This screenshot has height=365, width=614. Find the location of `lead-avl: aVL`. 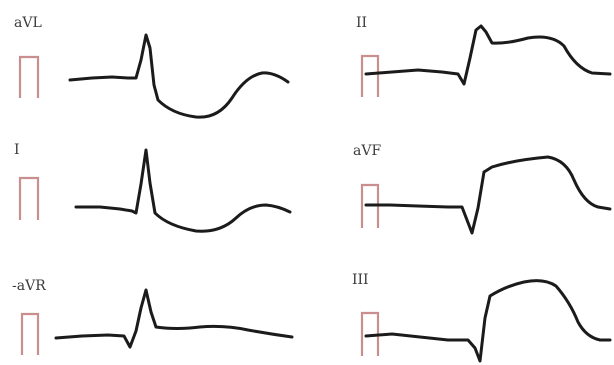

lead-avl: aVL is located at coordinates (152, 67).